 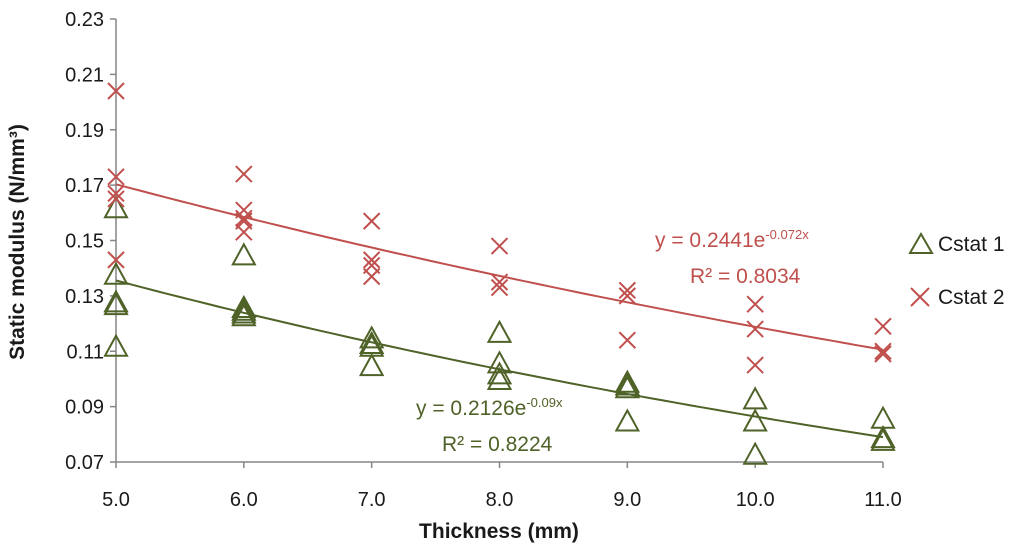 I want to click on legend-label-cstat1: Cstat 1, so click(x=971, y=244).